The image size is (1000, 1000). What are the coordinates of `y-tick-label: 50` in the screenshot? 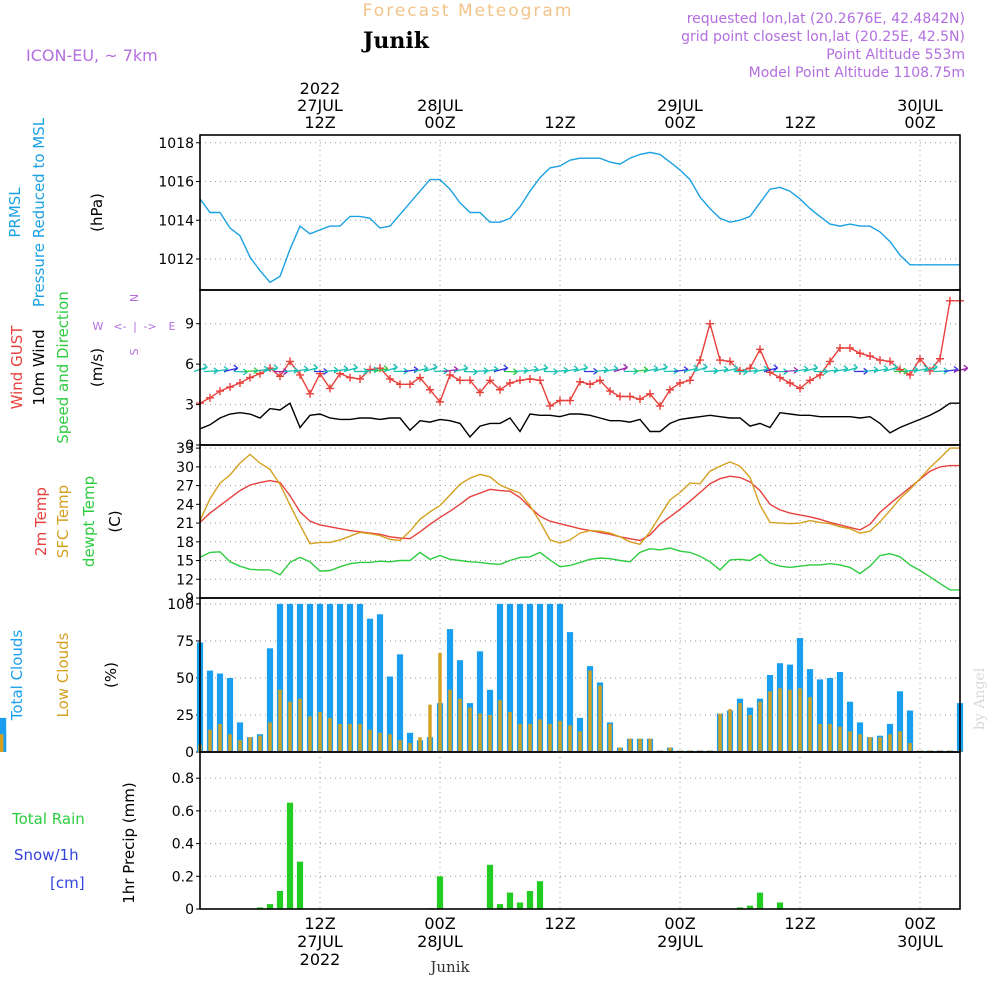 It's located at (185, 679).